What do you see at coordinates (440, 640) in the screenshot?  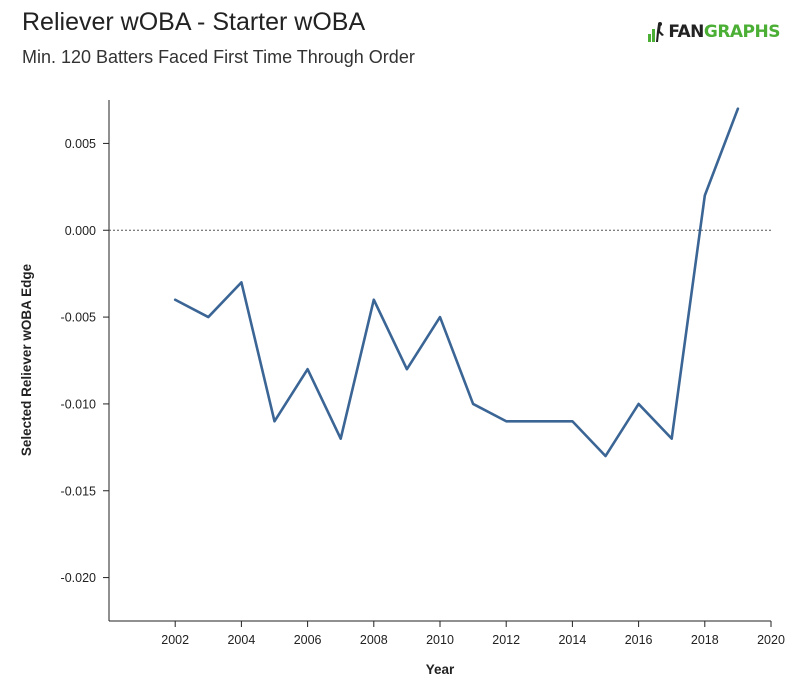 I see `x-tick-label: 2010` at bounding box center [440, 640].